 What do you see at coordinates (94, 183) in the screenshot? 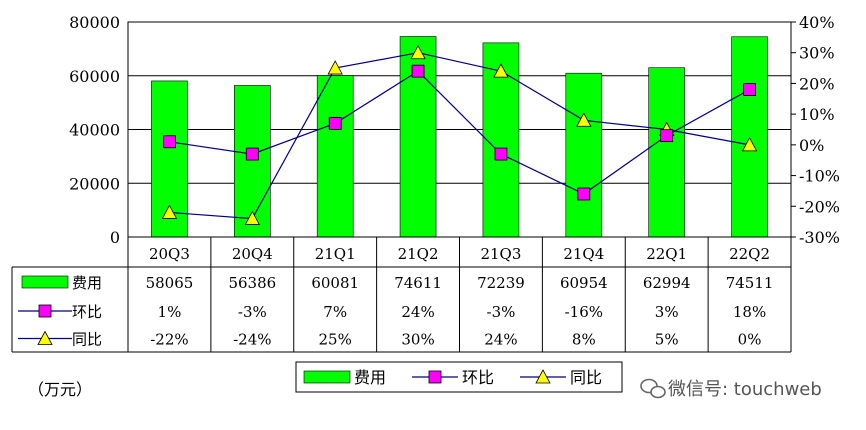
I see `left-tick-label: 20000` at bounding box center [94, 183].